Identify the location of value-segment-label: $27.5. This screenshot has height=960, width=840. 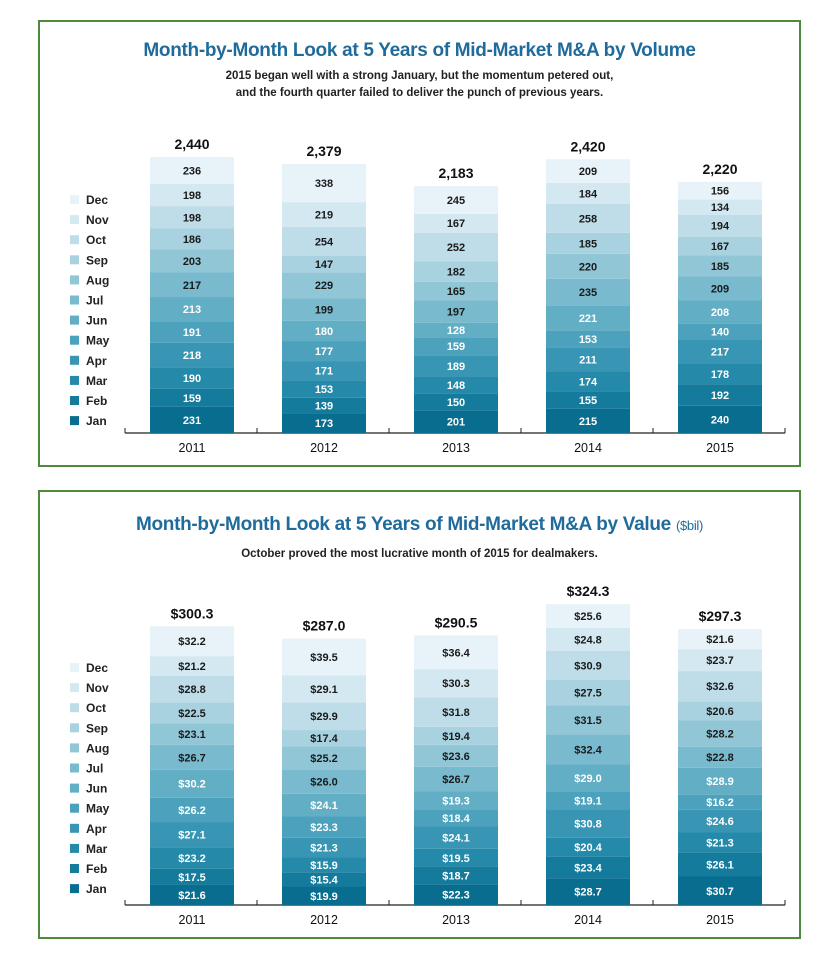
(588, 693).